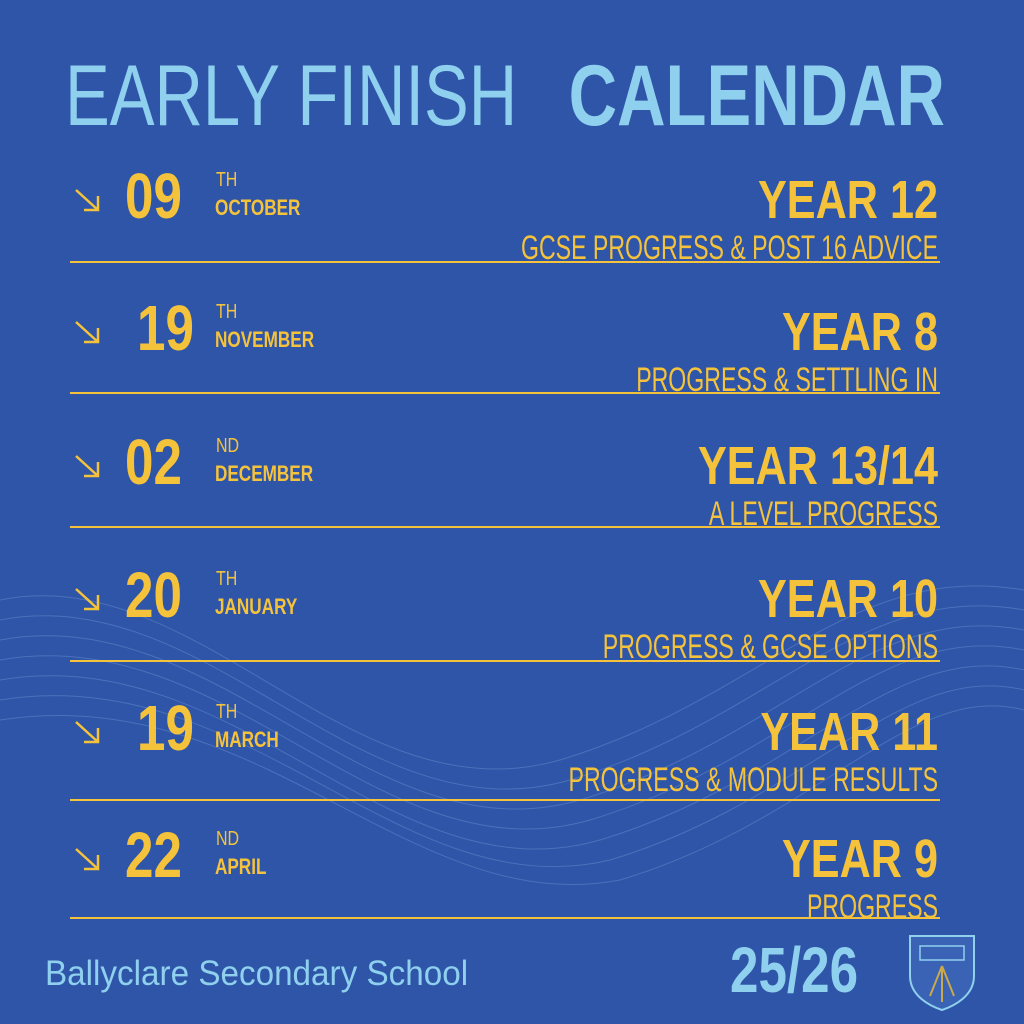 The width and height of the screenshot is (1024, 1024). Describe the element at coordinates (860, 860) in the screenshot. I see `year-group: YEAR 9` at that location.